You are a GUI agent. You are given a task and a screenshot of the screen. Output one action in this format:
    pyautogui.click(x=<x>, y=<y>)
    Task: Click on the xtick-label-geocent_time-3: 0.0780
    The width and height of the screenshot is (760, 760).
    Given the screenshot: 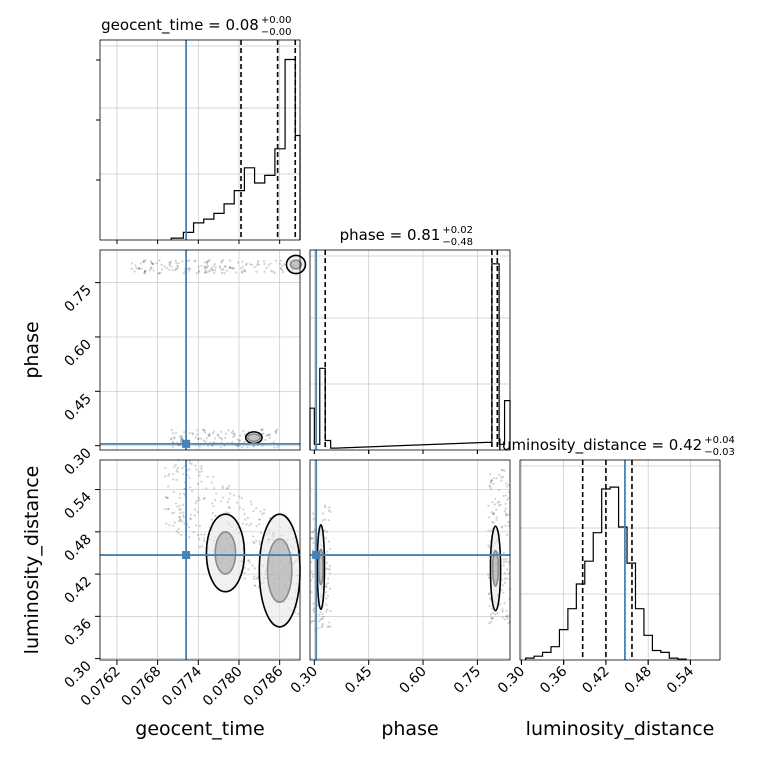 What is the action you would take?
    pyautogui.click(x=223, y=687)
    